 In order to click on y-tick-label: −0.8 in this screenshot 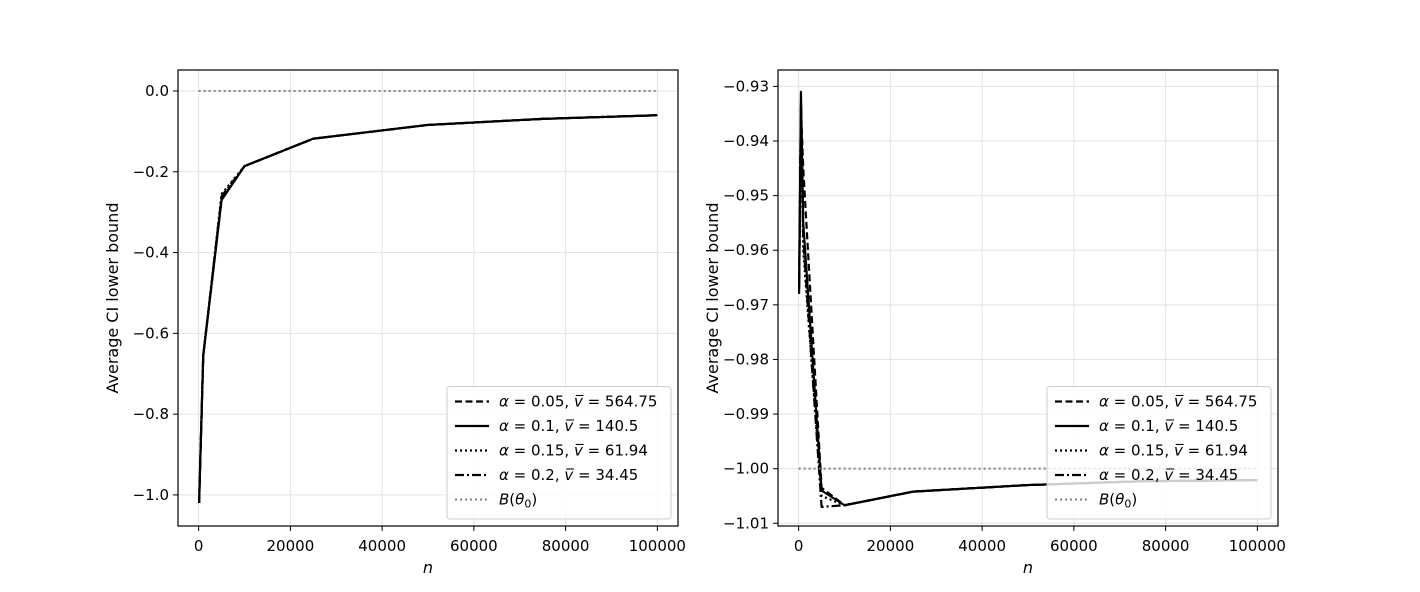, I will do `click(151, 414)`.